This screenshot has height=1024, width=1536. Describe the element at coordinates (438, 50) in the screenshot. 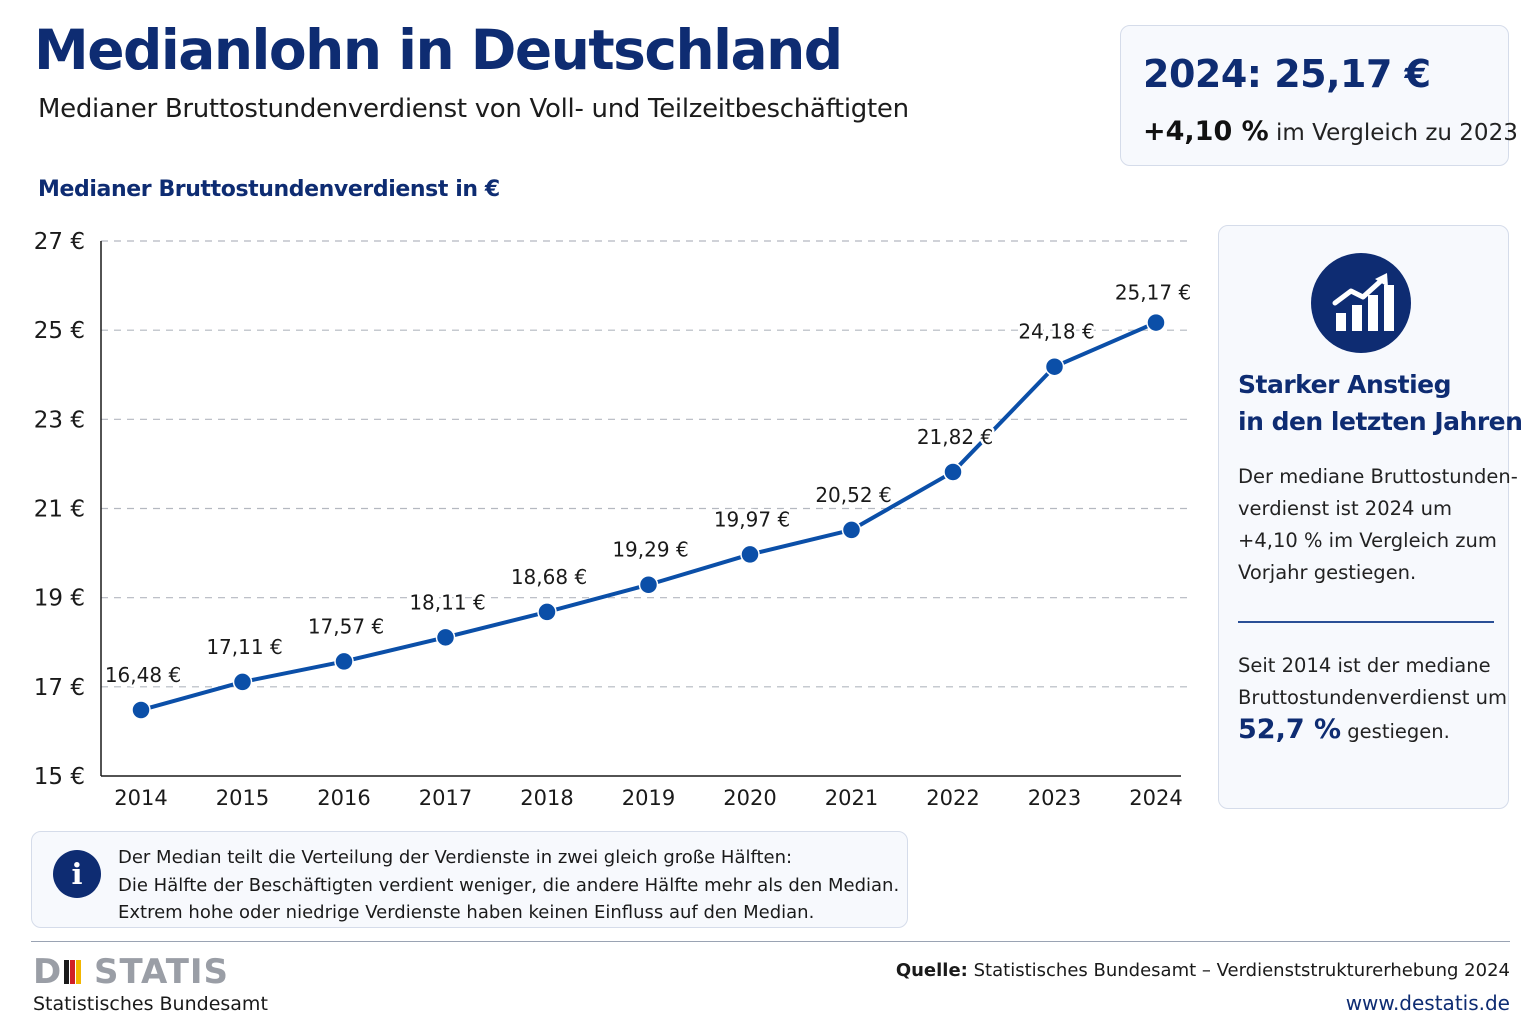

I see `page-title: Medianlohn in Deutschland` at that location.